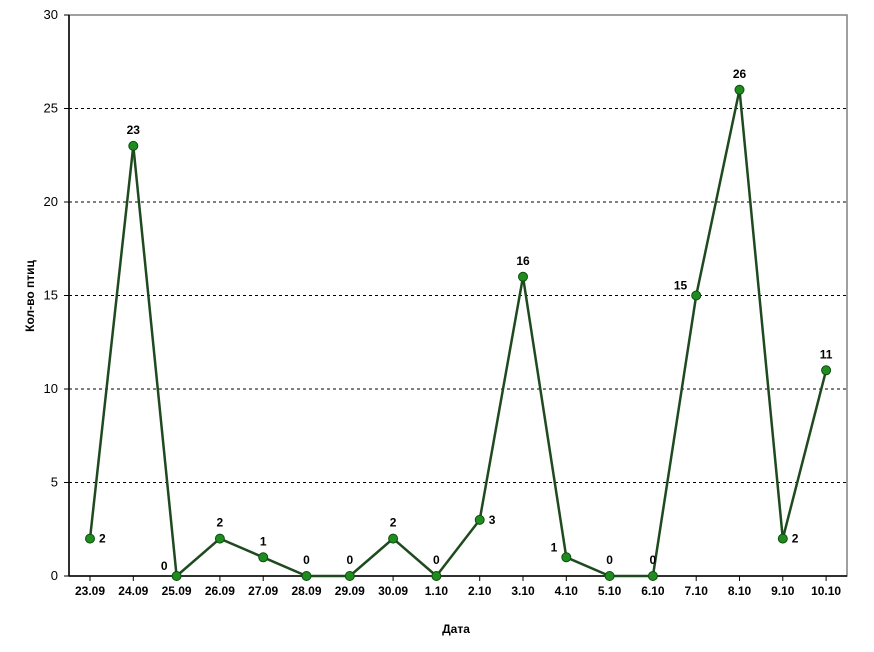 The image size is (874, 652). I want to click on data-label: 23, so click(134, 130).